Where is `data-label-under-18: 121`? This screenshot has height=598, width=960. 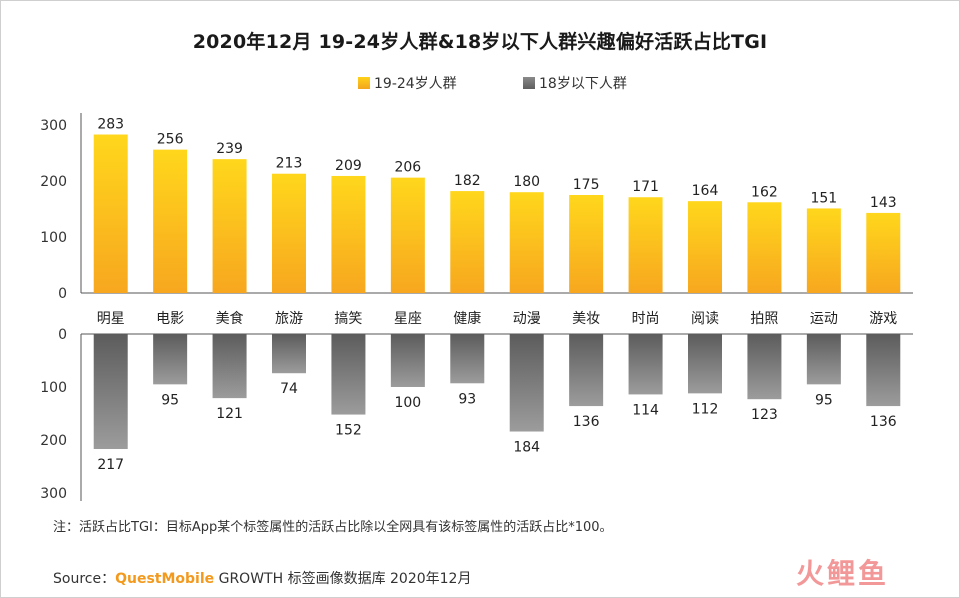
data-label-under-18: 121 is located at coordinates (229, 414).